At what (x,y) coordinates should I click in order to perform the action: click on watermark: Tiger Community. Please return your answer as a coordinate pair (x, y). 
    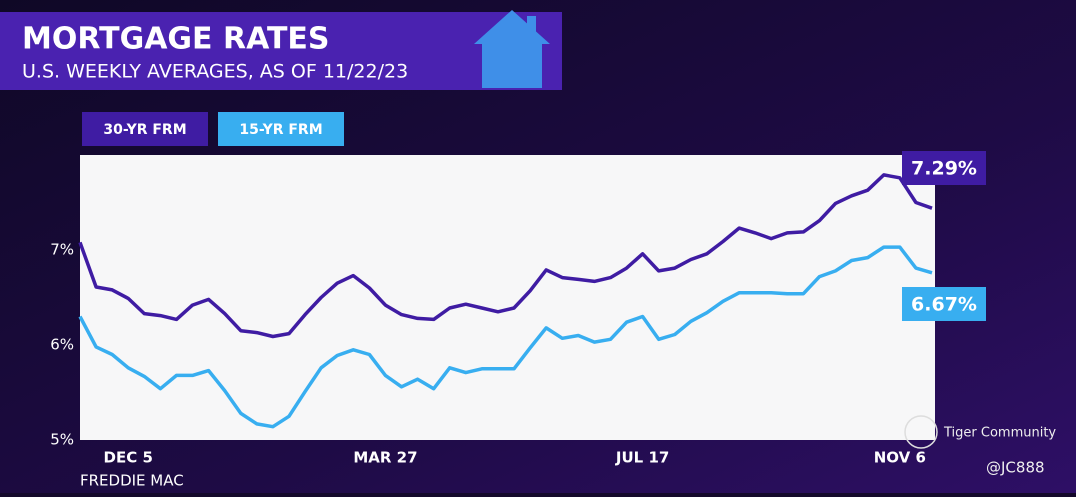
    Looking at the image, I should click on (999, 433).